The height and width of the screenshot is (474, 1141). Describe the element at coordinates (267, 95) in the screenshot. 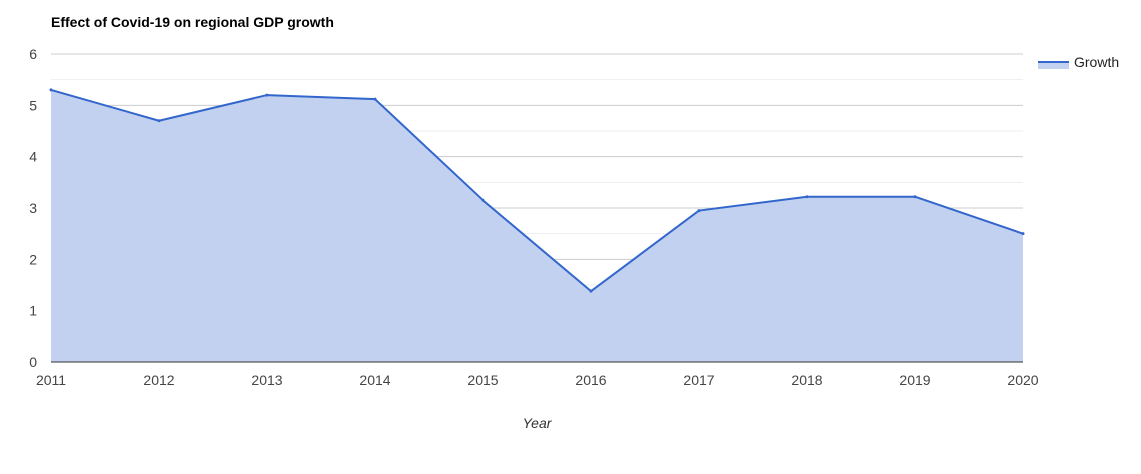

I see `data-point-2013` at that location.